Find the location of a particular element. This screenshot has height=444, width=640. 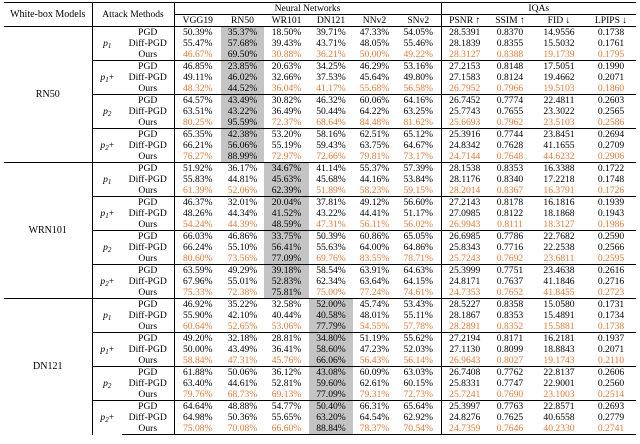

metric-value: 0.7655 is located at coordinates (510, 111).